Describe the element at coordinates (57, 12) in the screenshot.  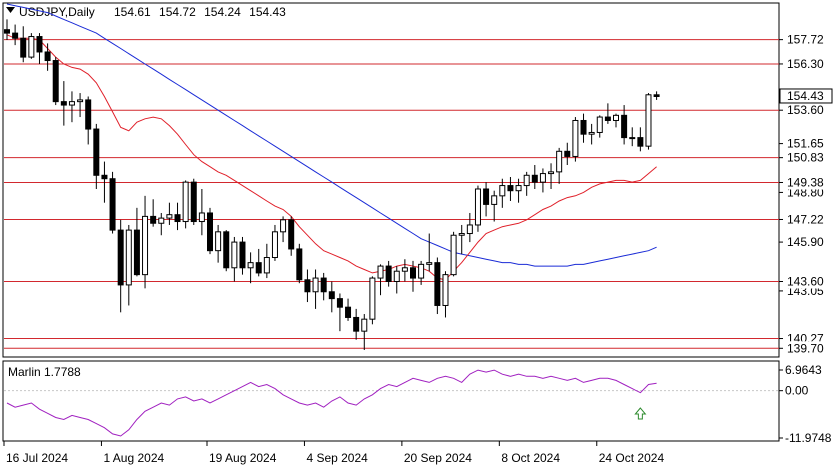
I see `symbol-header: USDJPY,Daily` at that location.